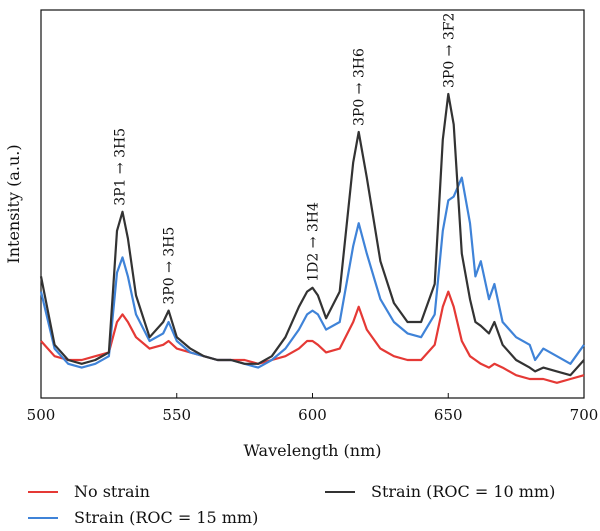 The image size is (600, 531). What do you see at coordinates (43, 517) in the screenshot?
I see `legend-swatch-blue` at bounding box center [43, 517].